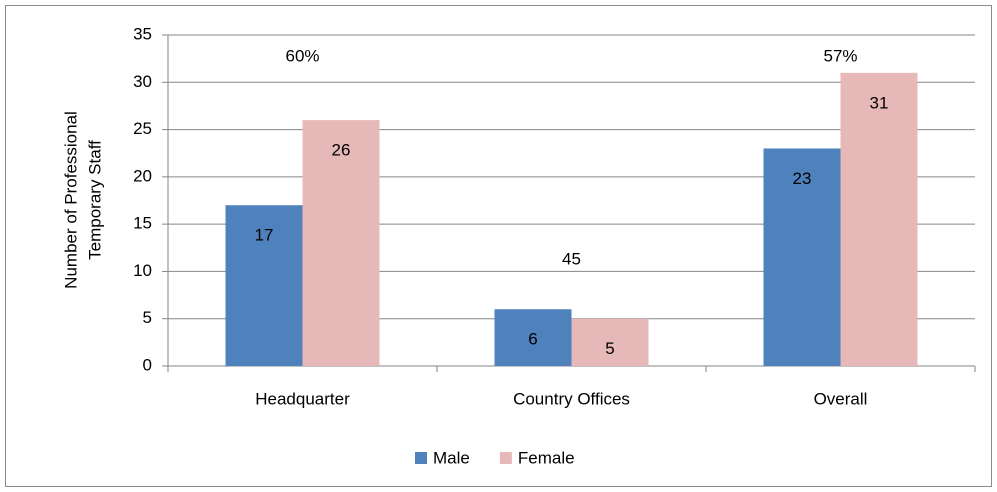 This screenshot has height=492, width=997. Describe the element at coordinates (142, 128) in the screenshot. I see `y-tick-label: 25` at that location.